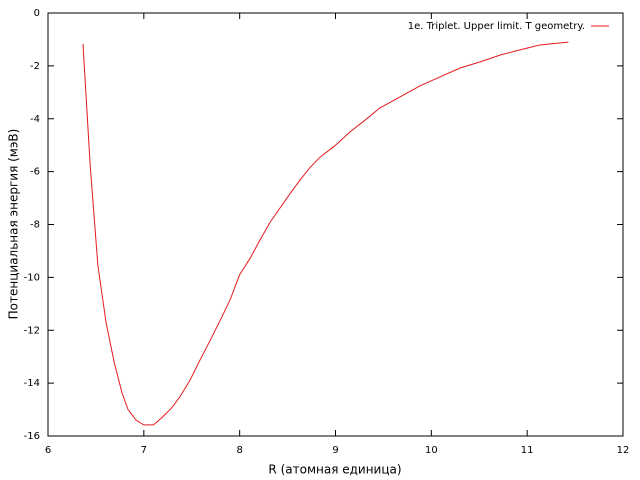 The height and width of the screenshot is (480, 640). I want to click on y-tick-label: -10, so click(32, 277).